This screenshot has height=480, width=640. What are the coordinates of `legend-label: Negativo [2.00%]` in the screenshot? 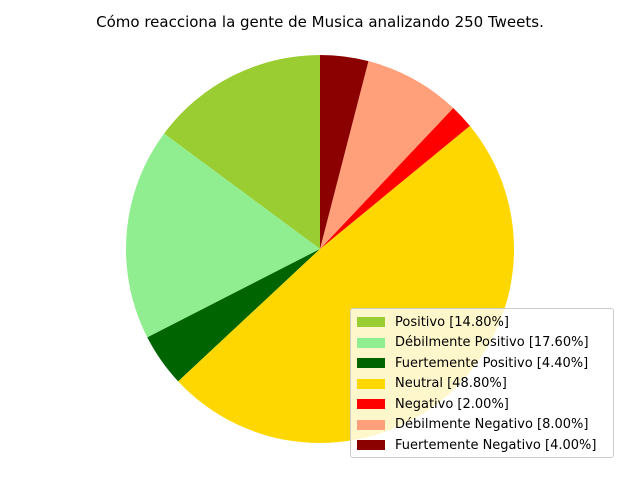 It's located at (452, 404).